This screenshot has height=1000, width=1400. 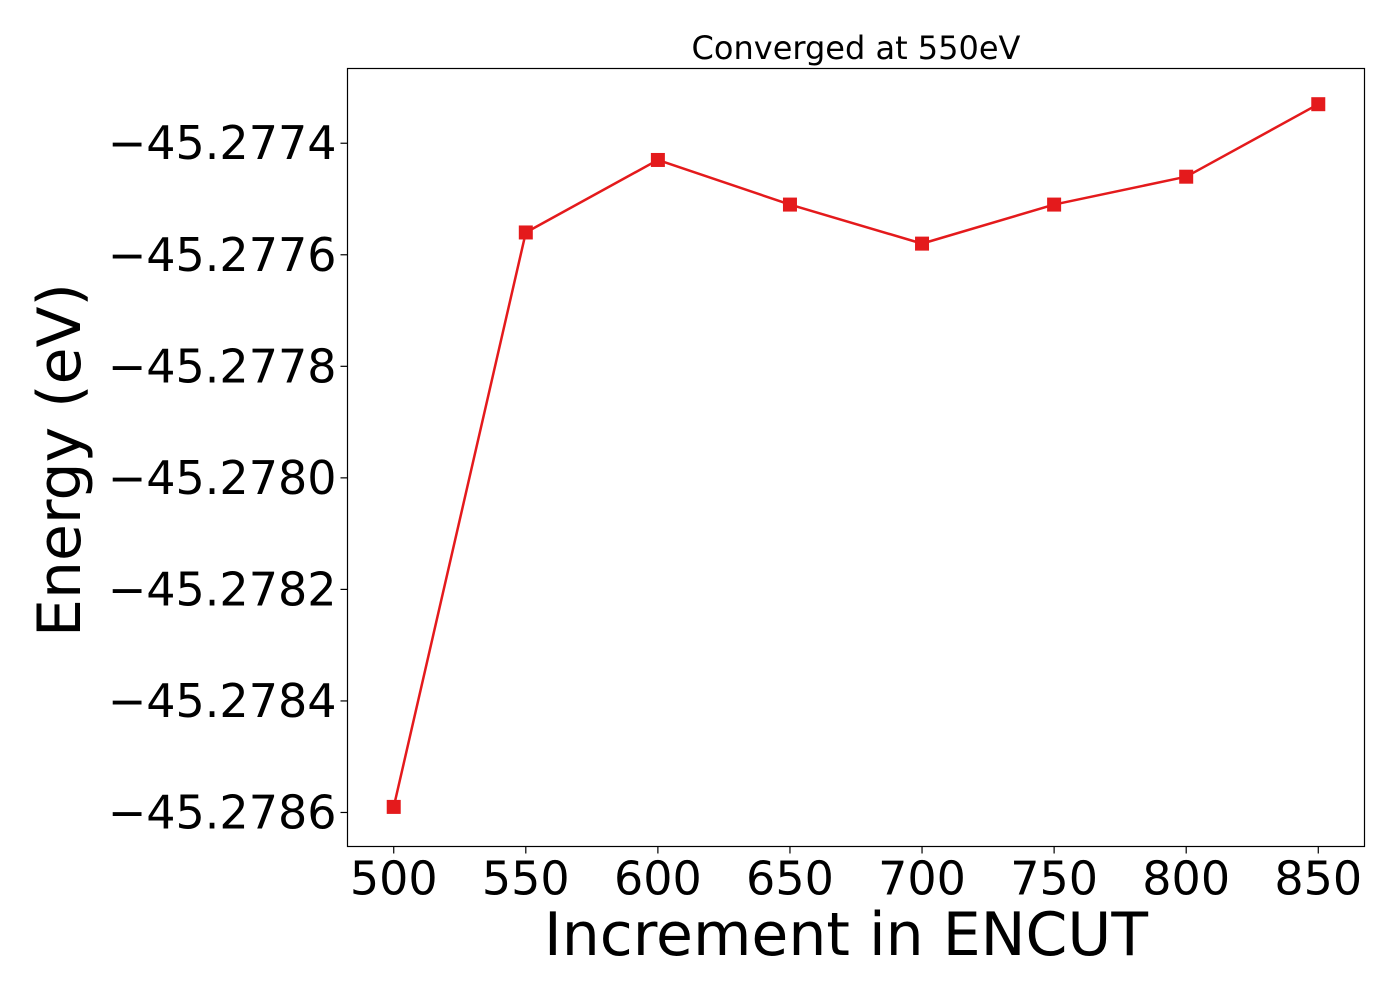 I want to click on x-tick-label: 550, so click(x=526, y=879).